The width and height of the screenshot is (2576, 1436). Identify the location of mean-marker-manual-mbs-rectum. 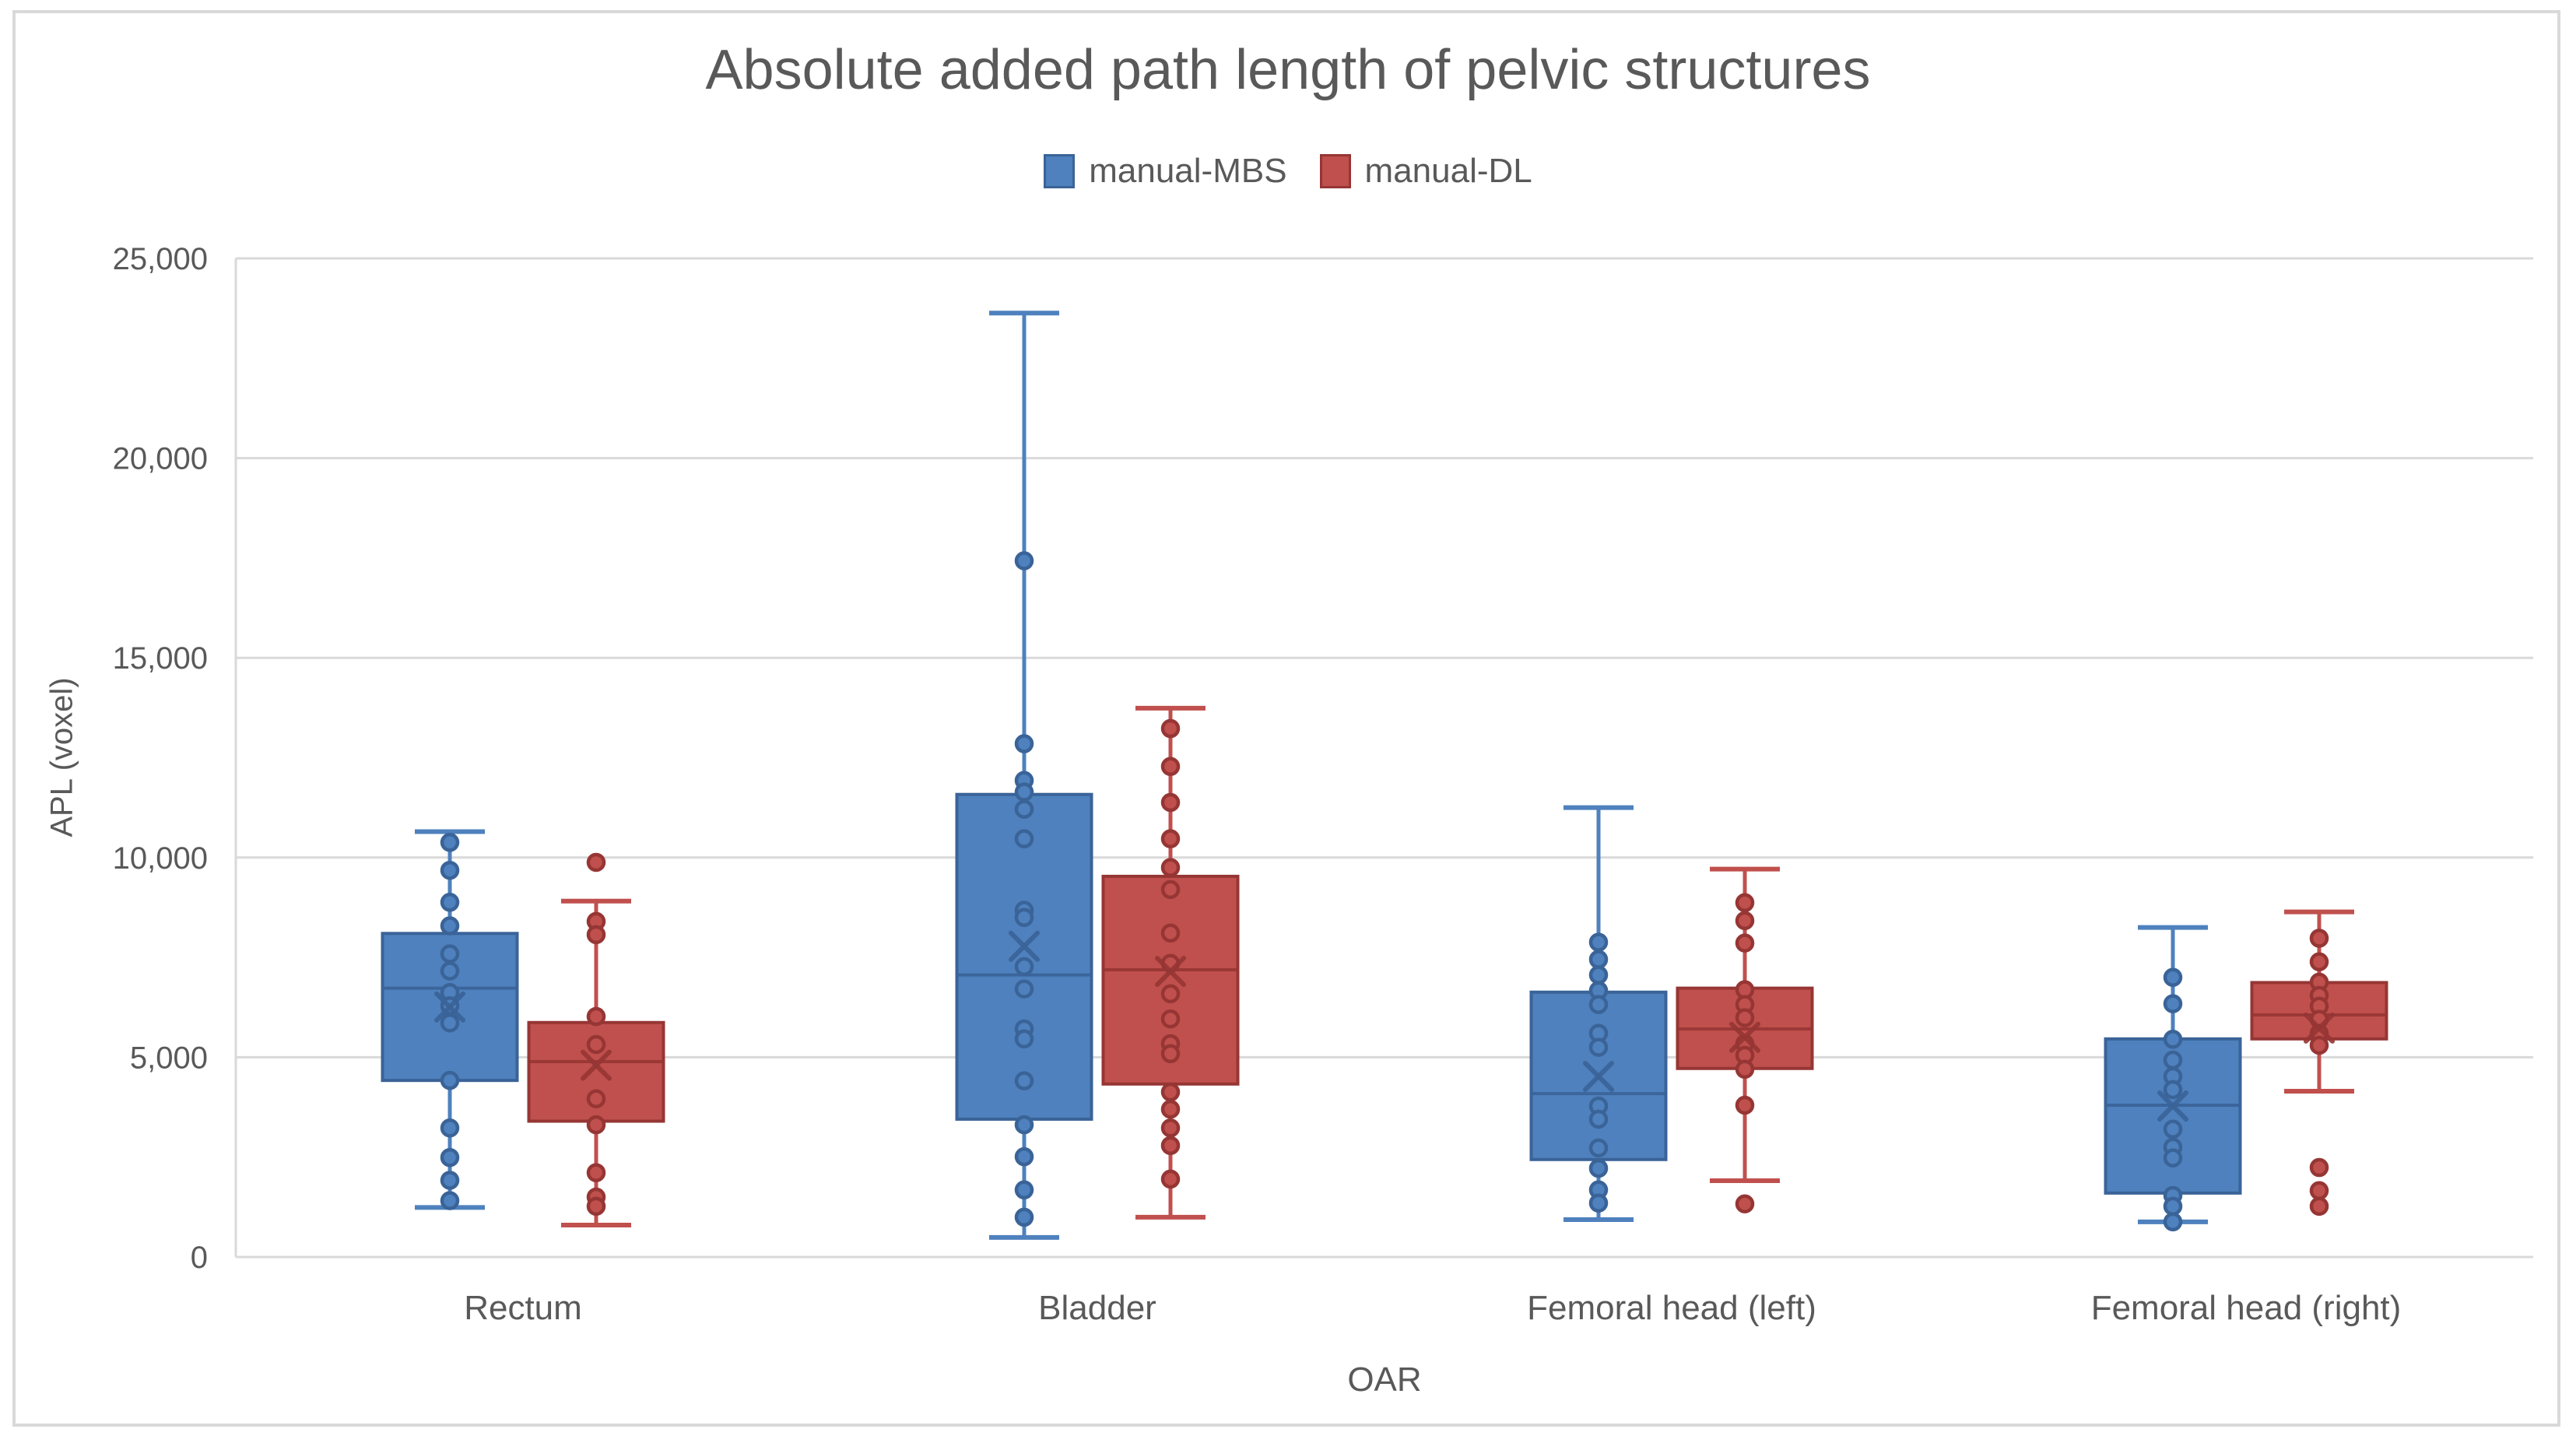
(450, 1007).